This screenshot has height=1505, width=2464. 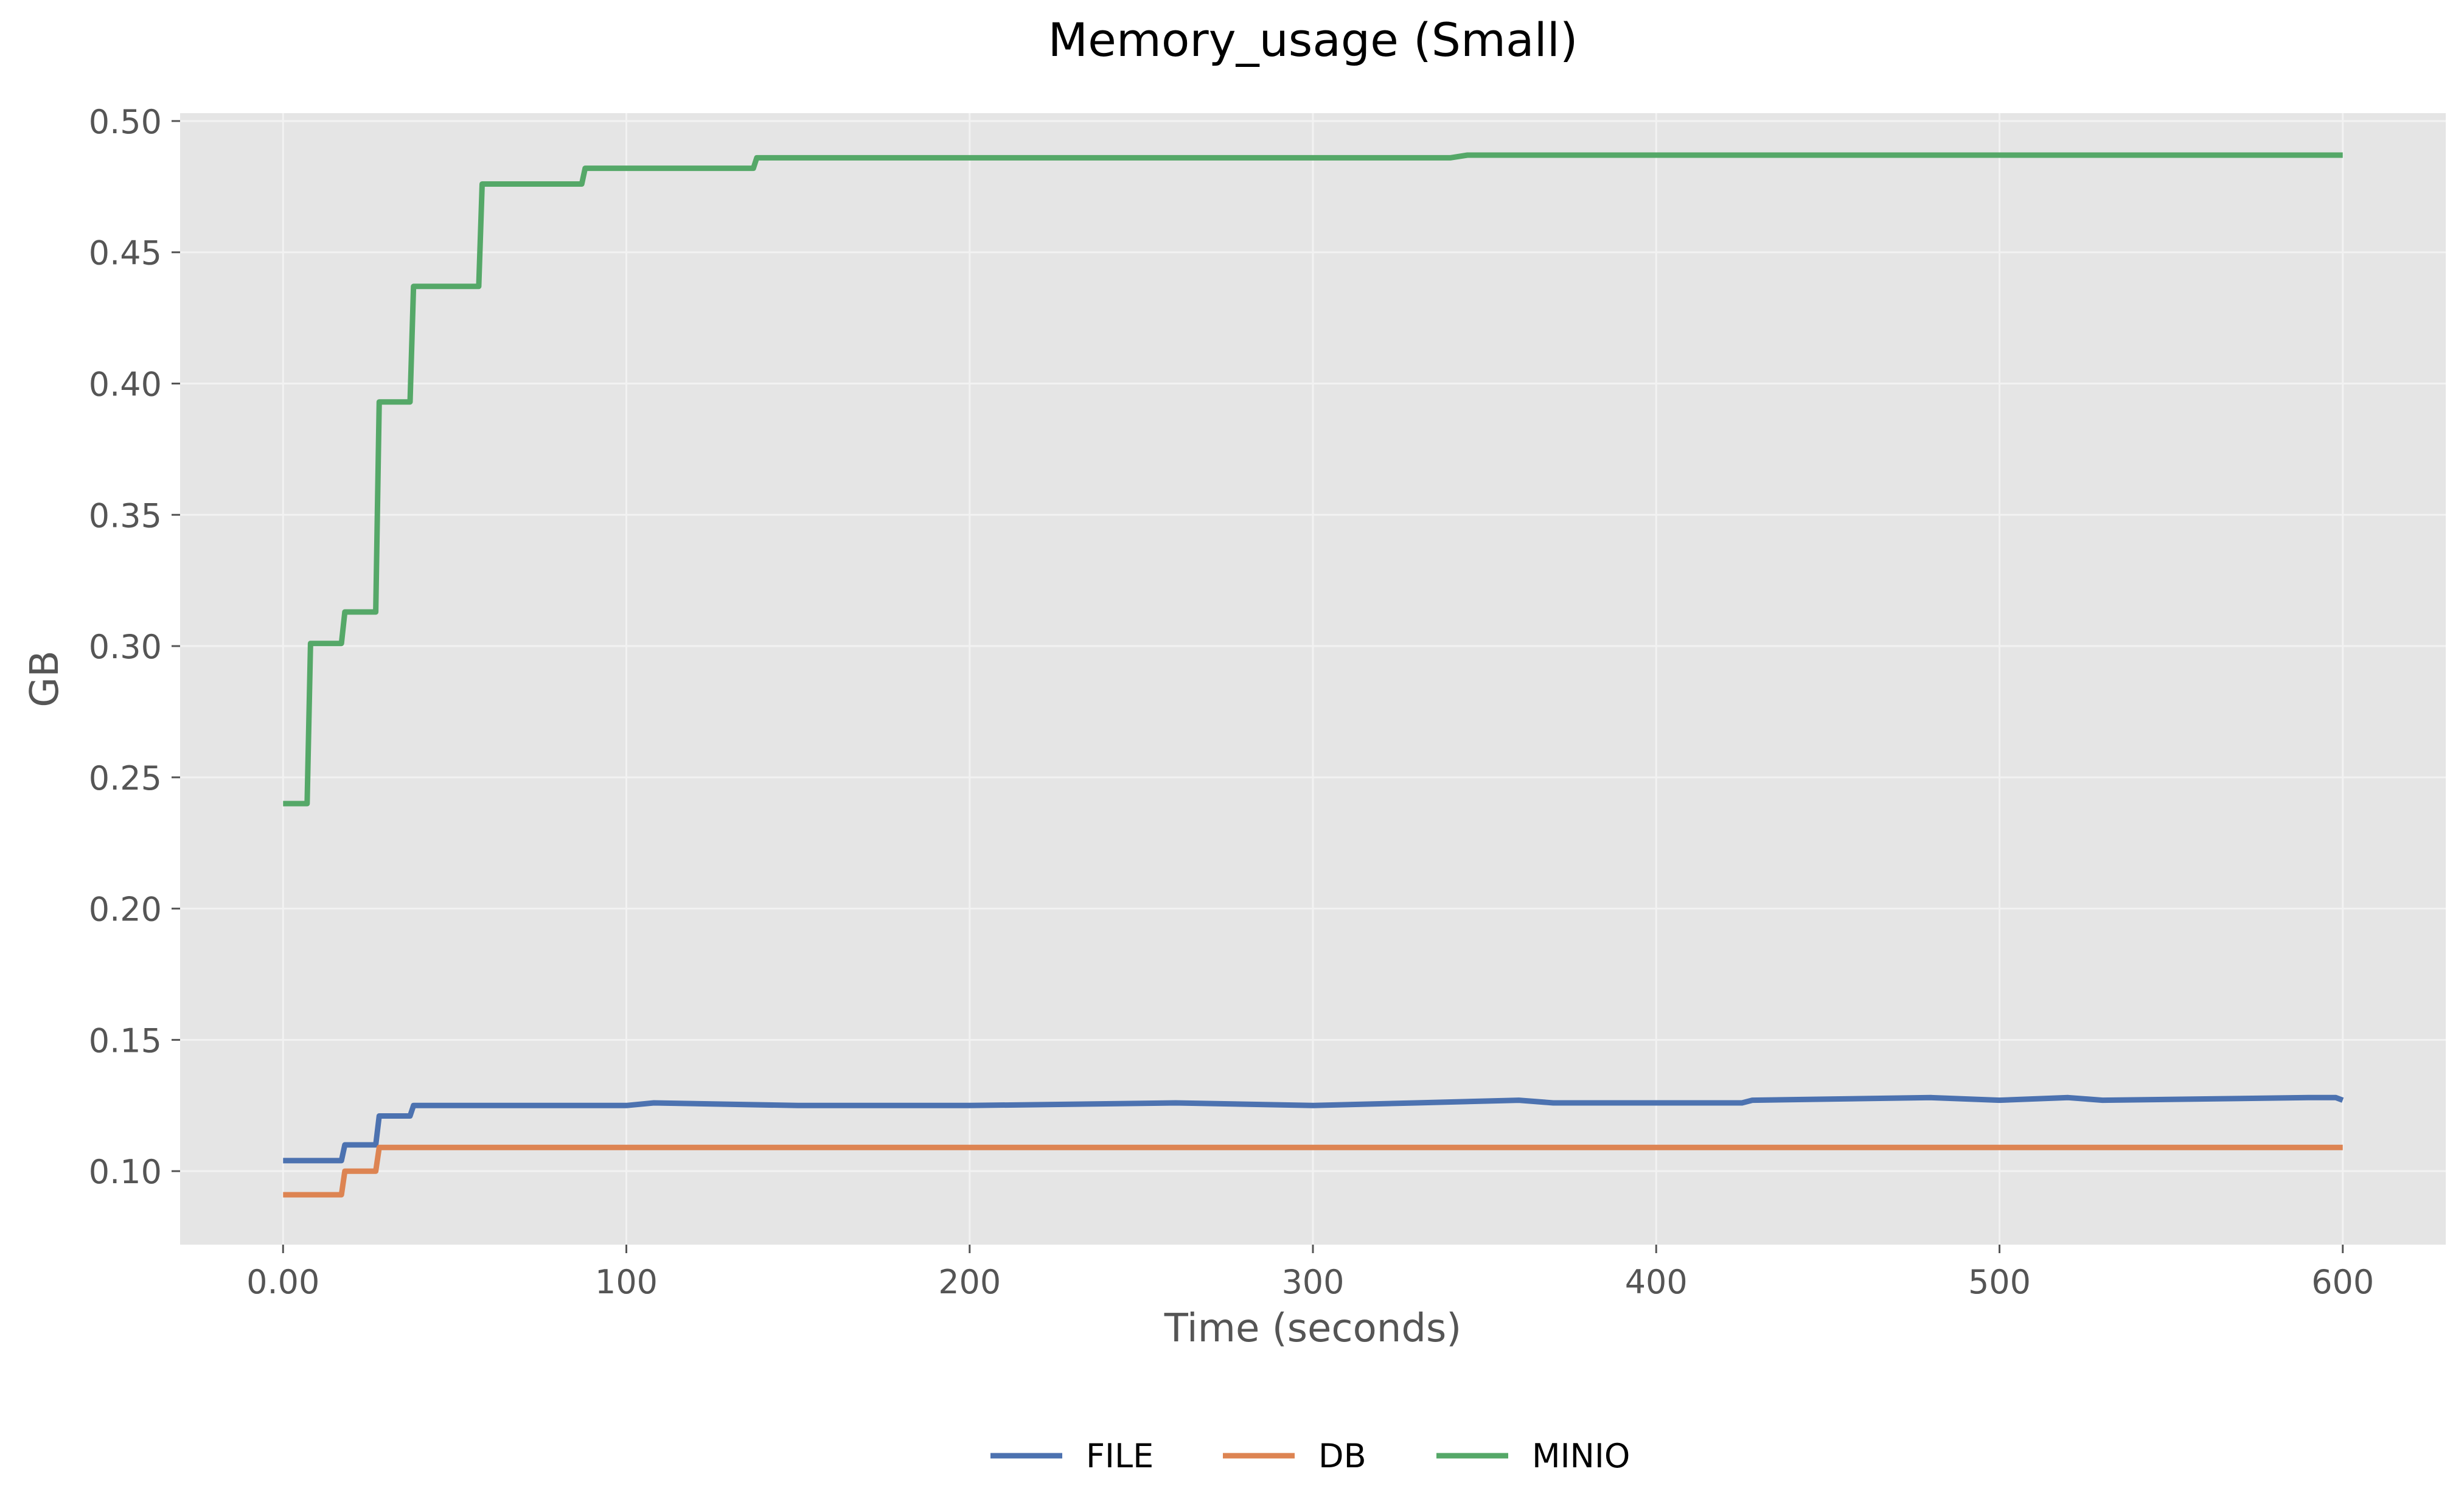 I want to click on legend-item-minio: MINIO, so click(x=1533, y=1456).